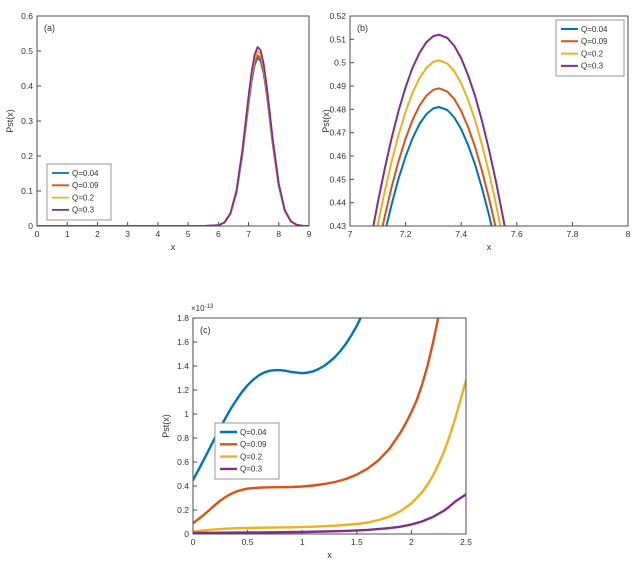 The height and width of the screenshot is (562, 643). Describe the element at coordinates (188, 234) in the screenshot. I see `x-tick-label: 5` at that location.